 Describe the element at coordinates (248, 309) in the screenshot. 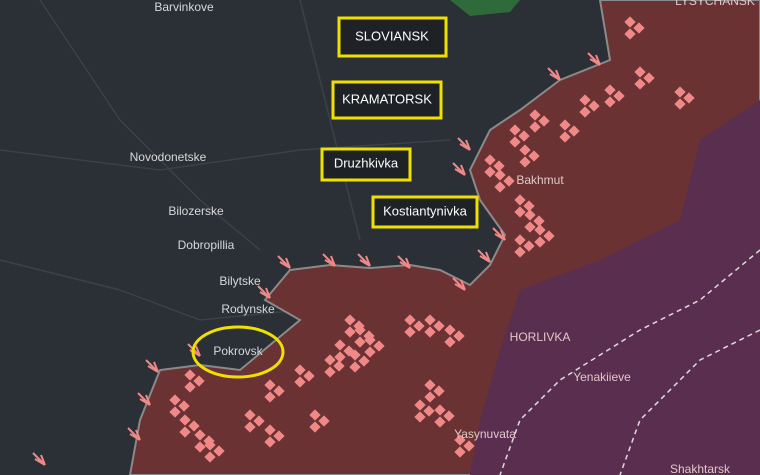

I see `place-label: Rodynske` at that location.